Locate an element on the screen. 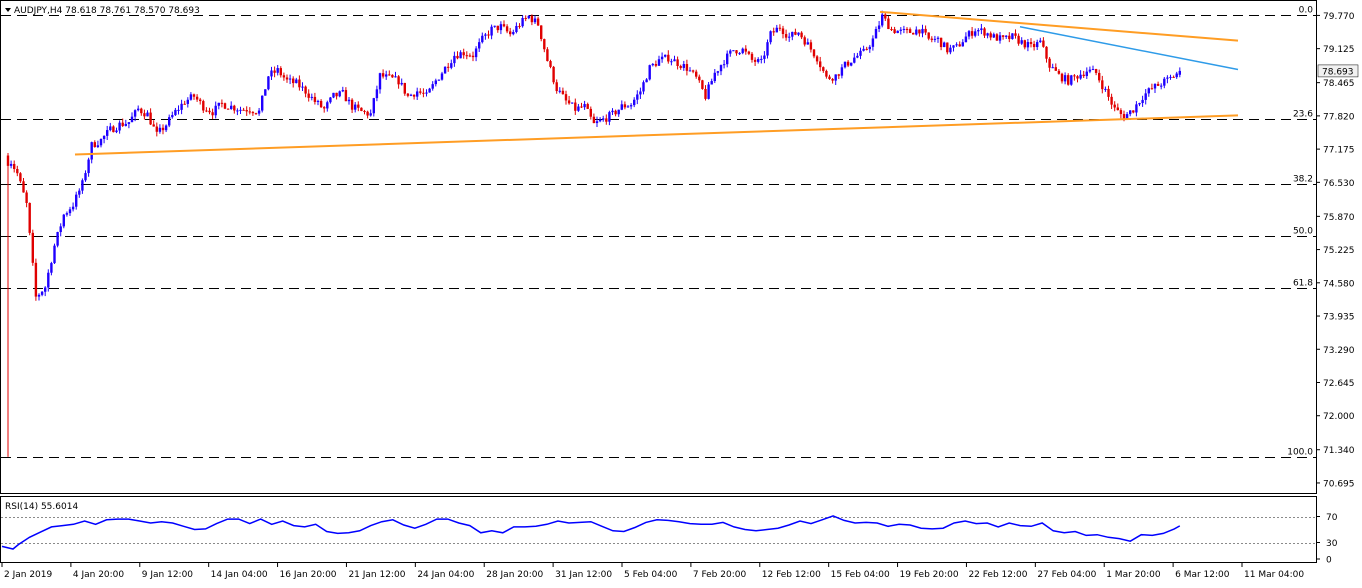 The height and width of the screenshot is (588, 1362). dropdown-triangle-icon is located at coordinates (8, 10).